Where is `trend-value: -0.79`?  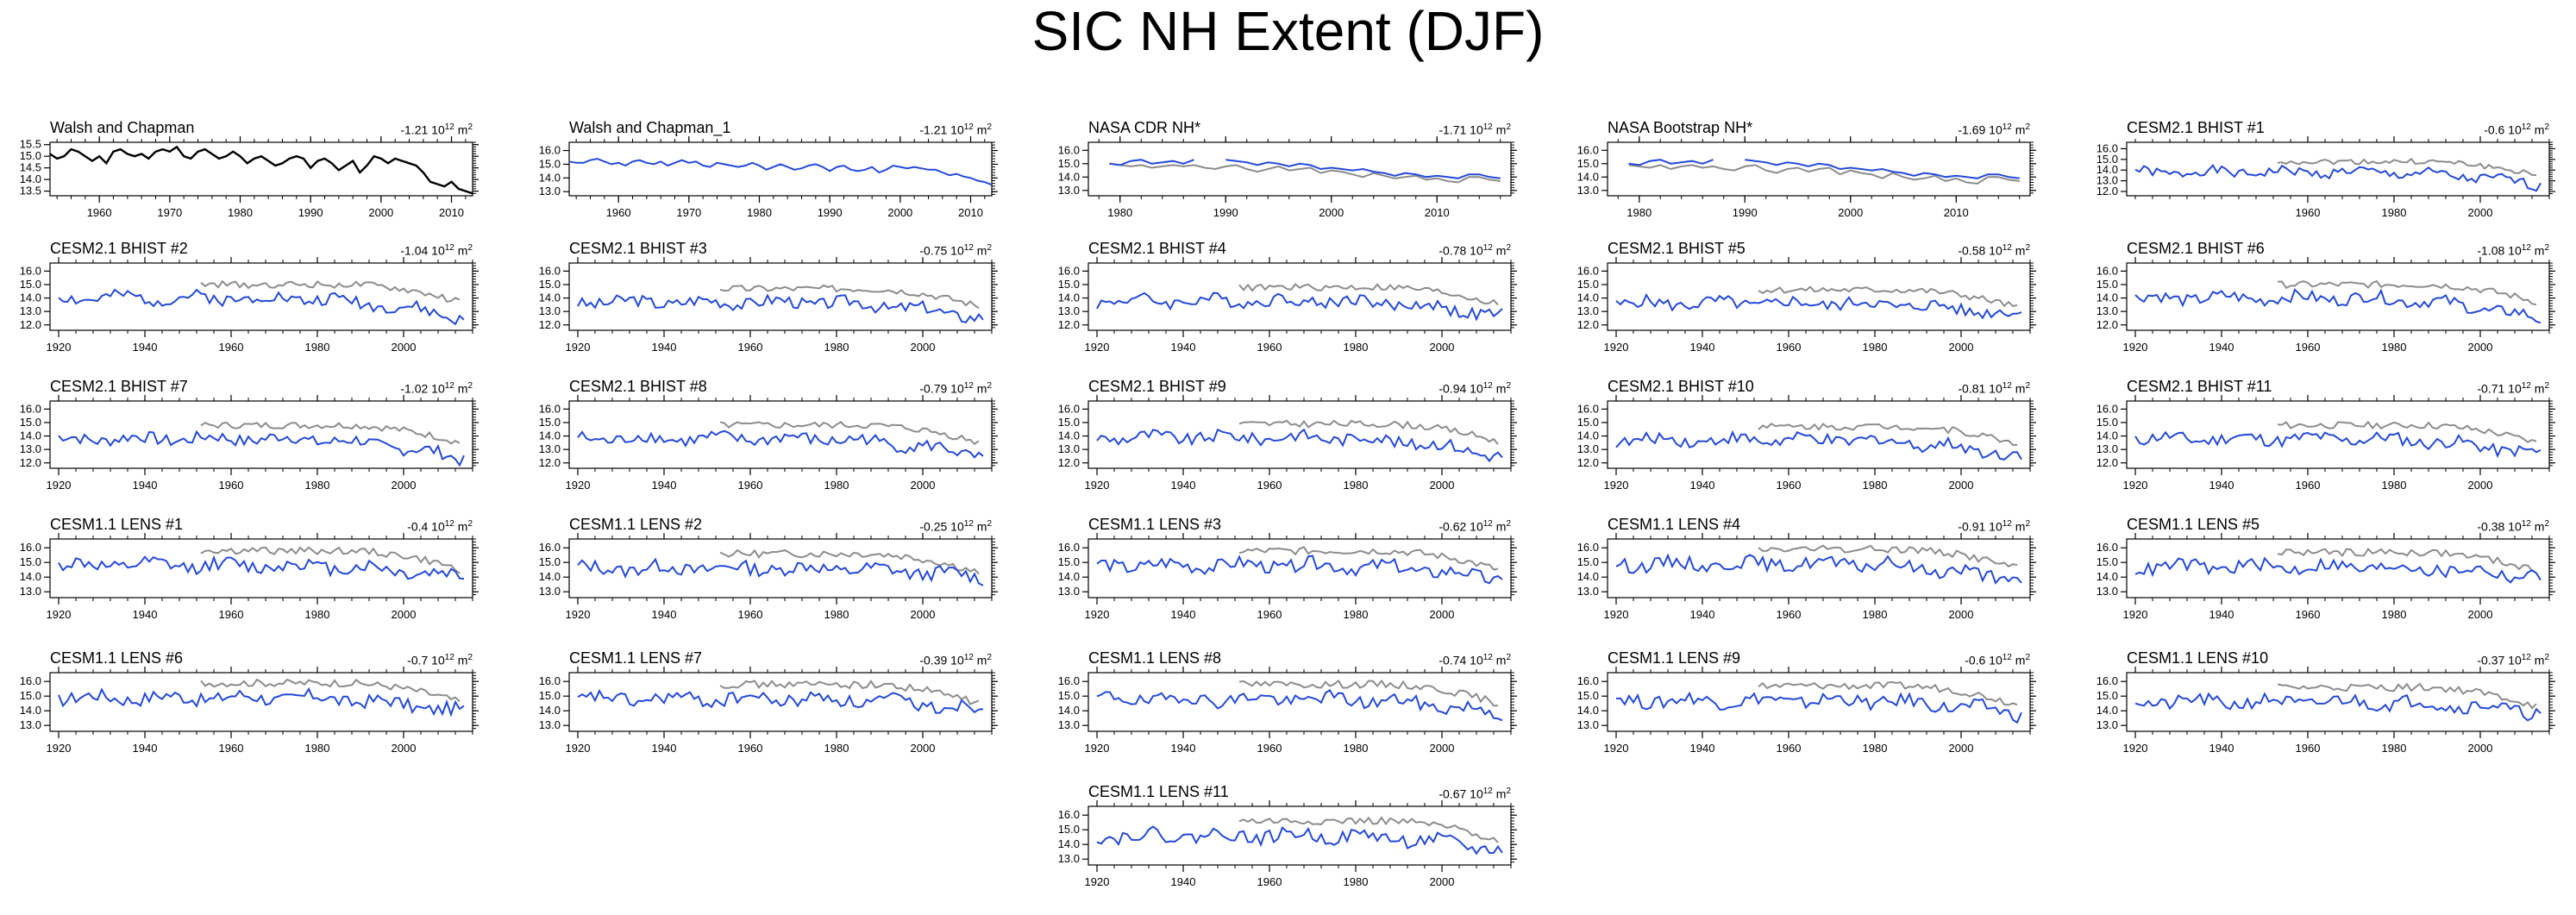 trend-value: -0.79 is located at coordinates (933, 389).